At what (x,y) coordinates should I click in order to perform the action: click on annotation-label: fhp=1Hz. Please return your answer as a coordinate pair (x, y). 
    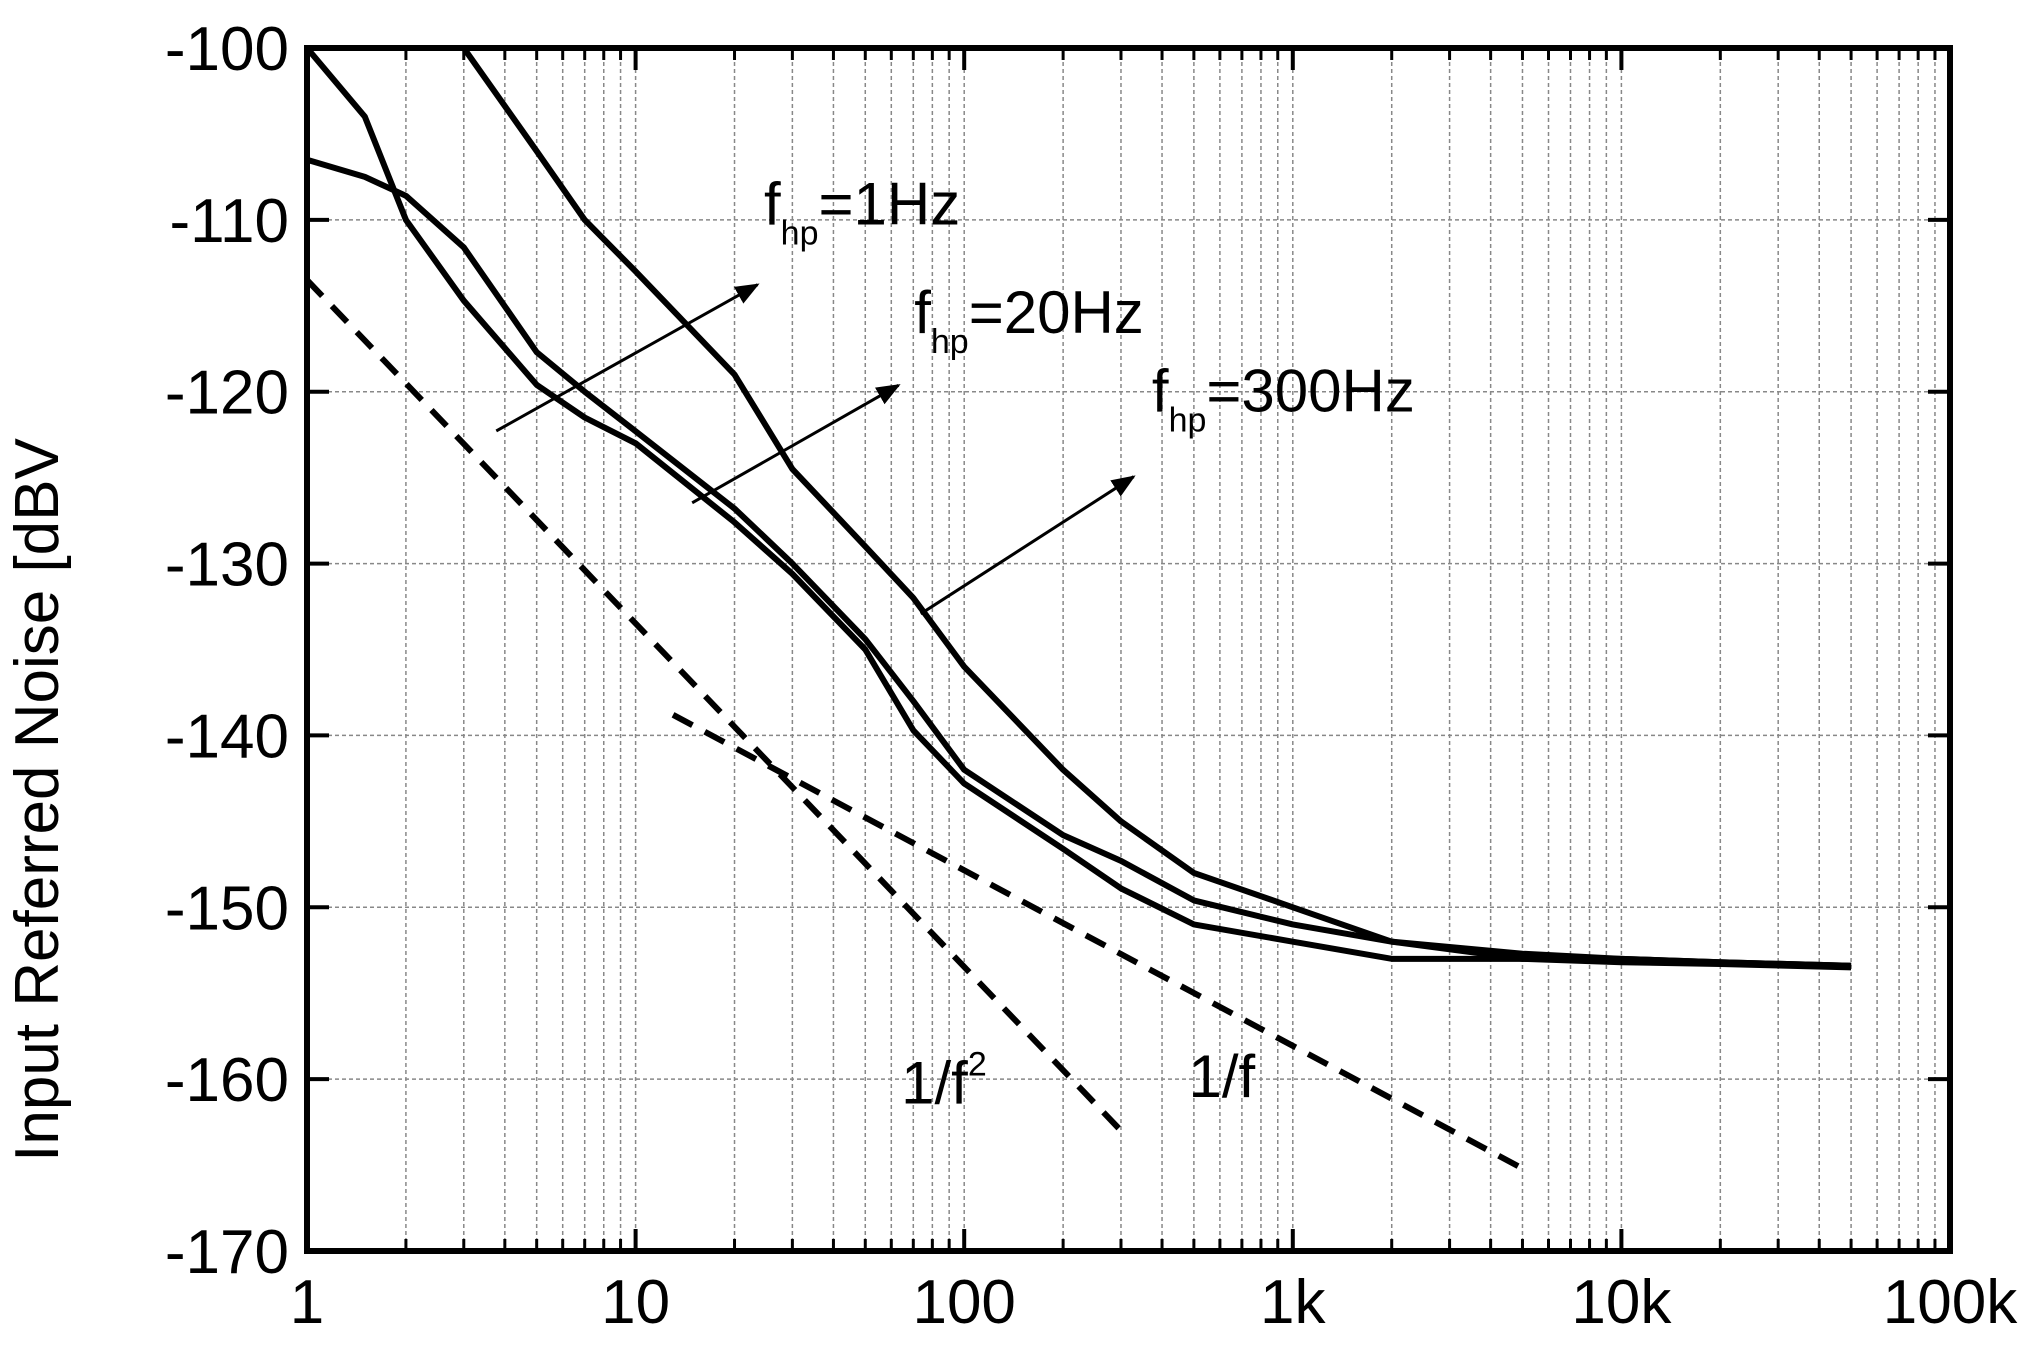
    Looking at the image, I should click on (862, 212).